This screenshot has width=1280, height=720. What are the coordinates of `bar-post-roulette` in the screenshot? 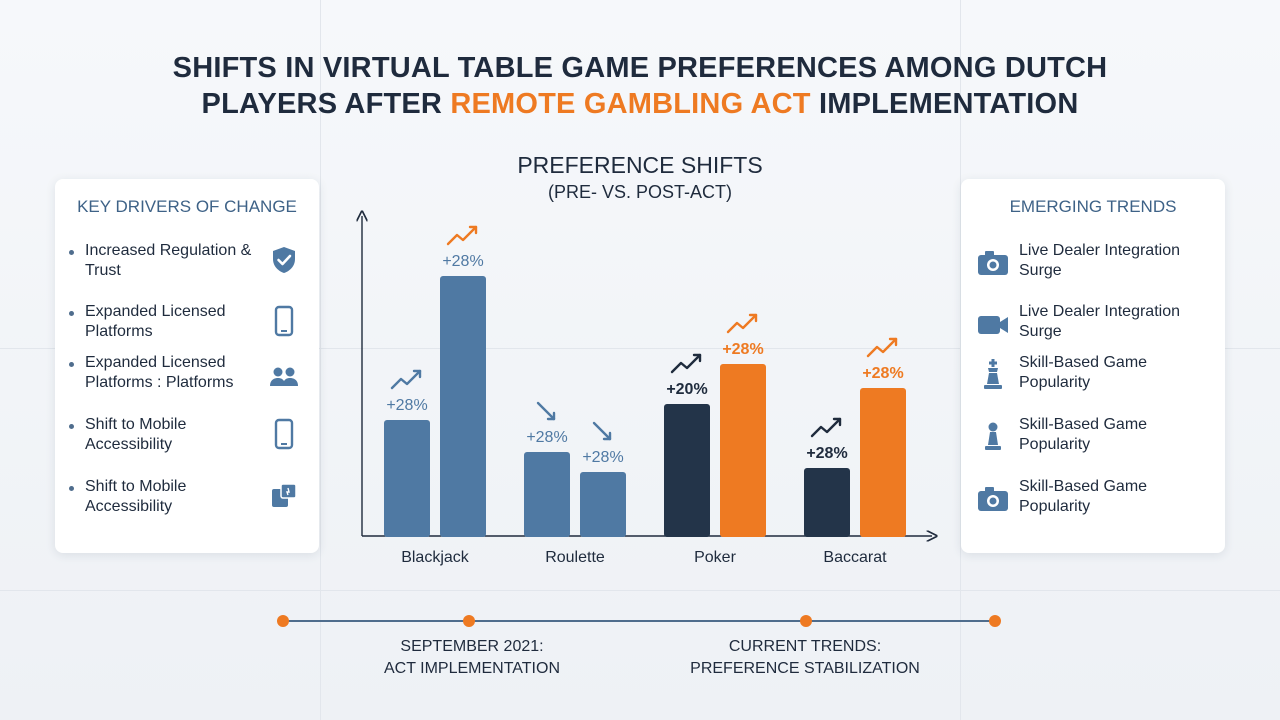 It's located at (603, 504).